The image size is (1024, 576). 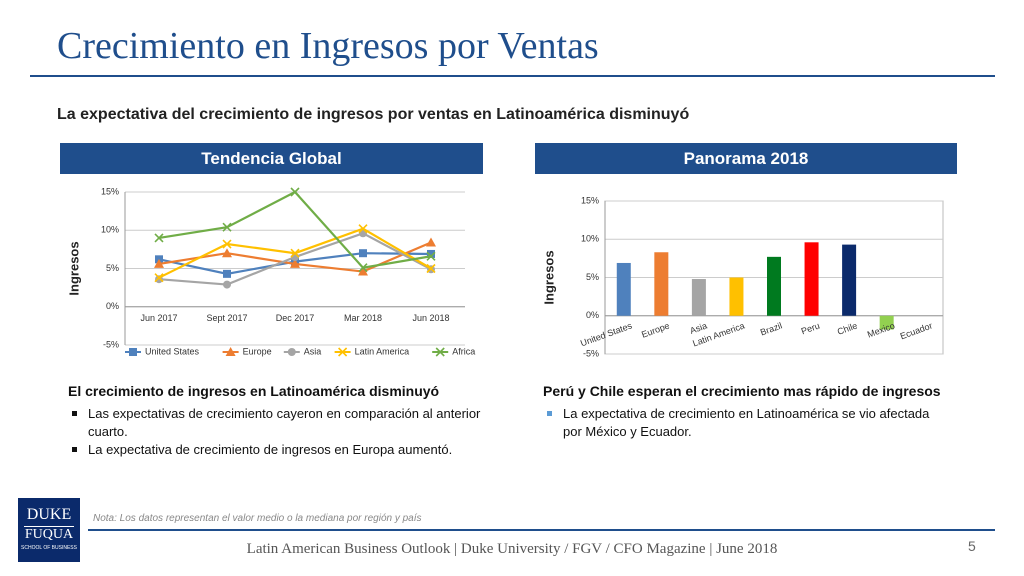 I want to click on x-tick-label: Jun 2018, so click(x=430, y=318).